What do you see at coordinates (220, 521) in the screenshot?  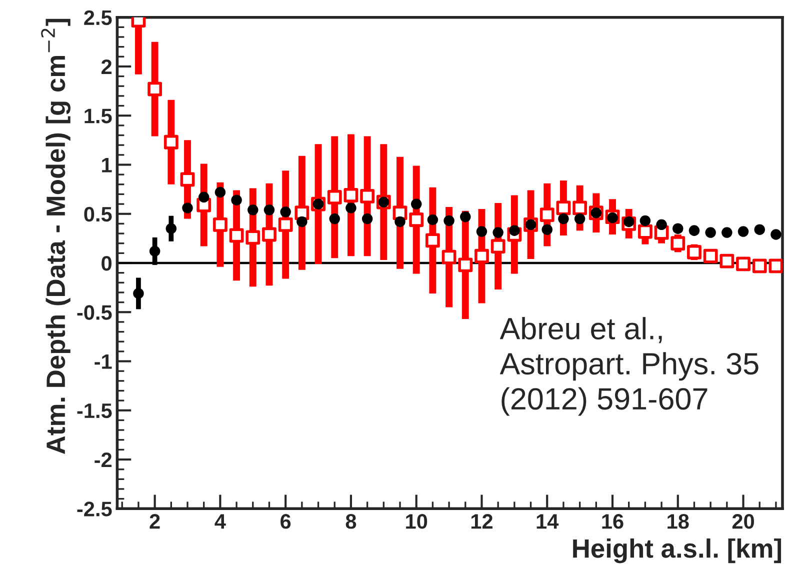 I see `x-tick-label: 4` at bounding box center [220, 521].